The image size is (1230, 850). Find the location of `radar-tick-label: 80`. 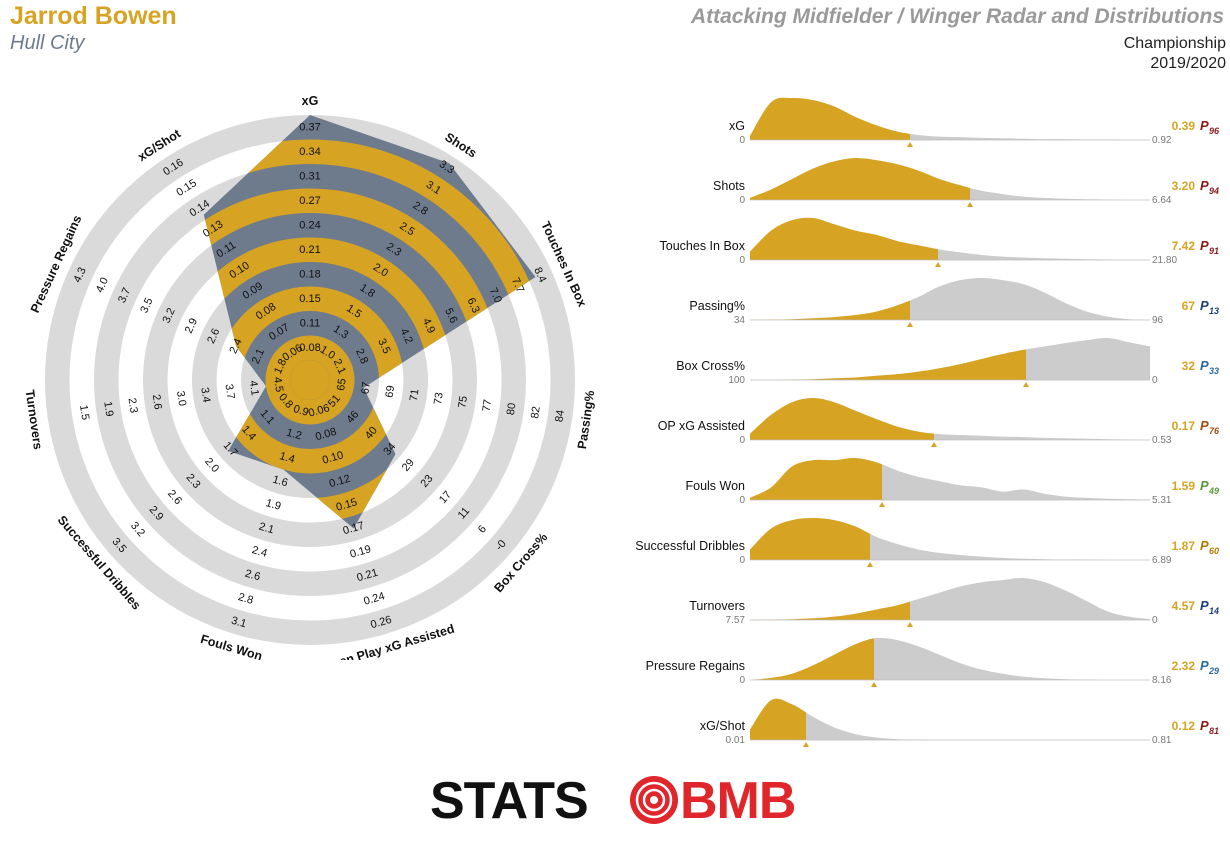

radar-tick-label: 80 is located at coordinates (512, 409).